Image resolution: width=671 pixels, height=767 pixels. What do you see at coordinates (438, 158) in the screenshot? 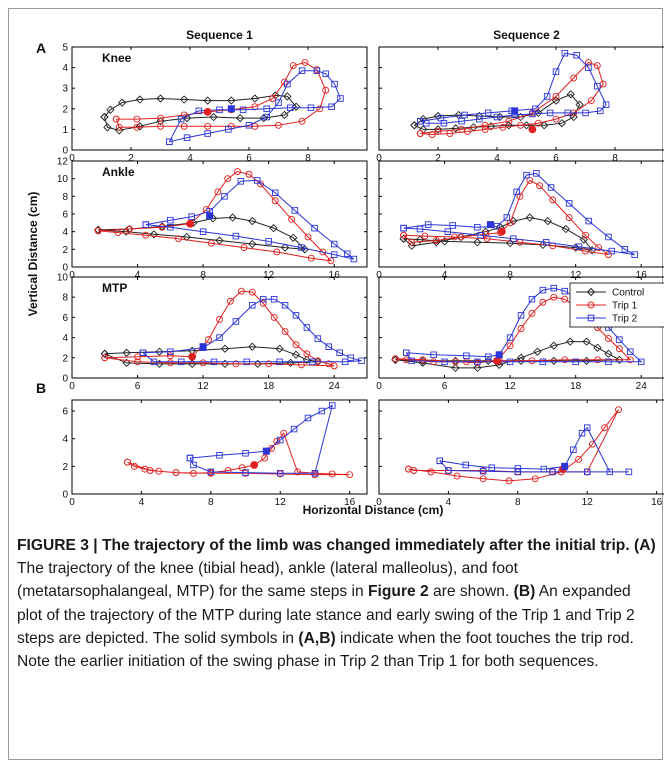
I see `x-tick-label: 2` at bounding box center [438, 158].